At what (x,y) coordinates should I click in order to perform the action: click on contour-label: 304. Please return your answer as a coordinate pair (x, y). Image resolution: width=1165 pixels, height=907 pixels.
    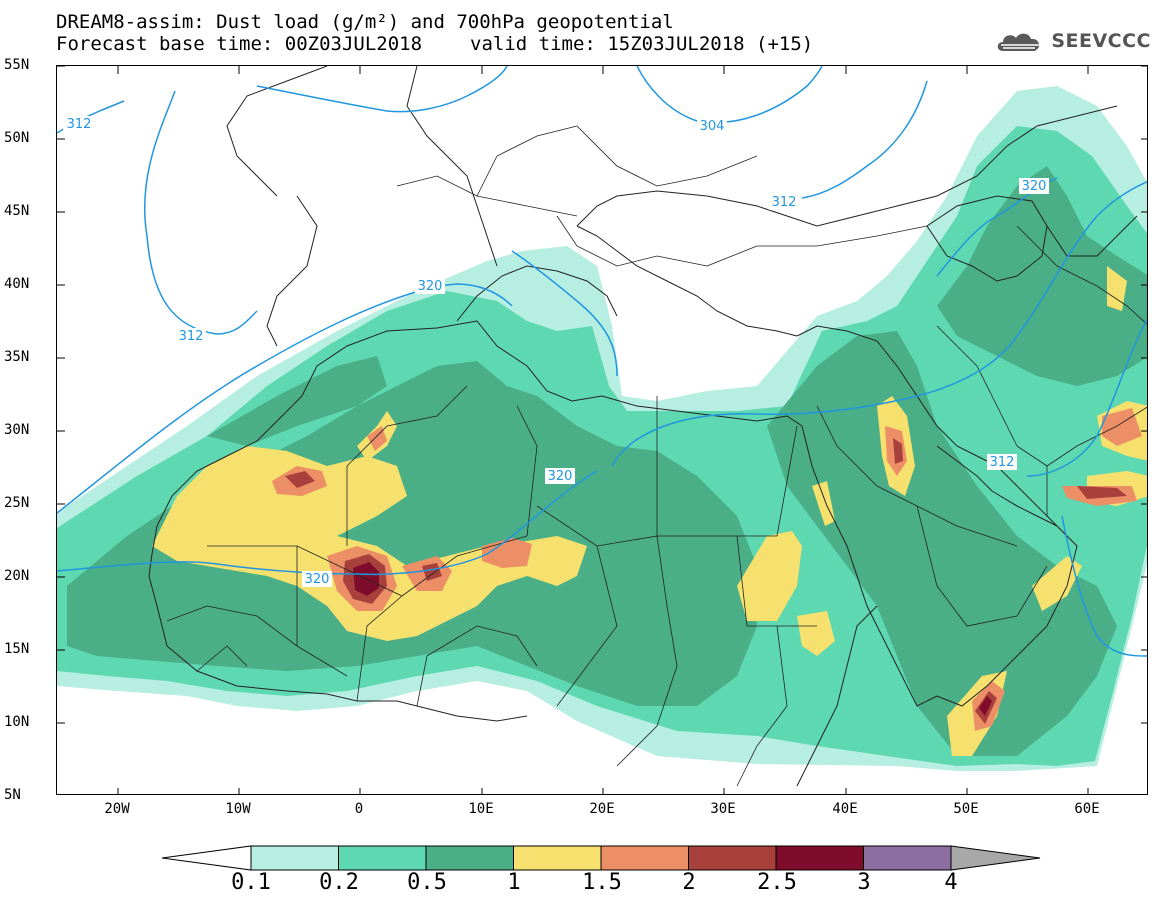
    Looking at the image, I should click on (712, 126).